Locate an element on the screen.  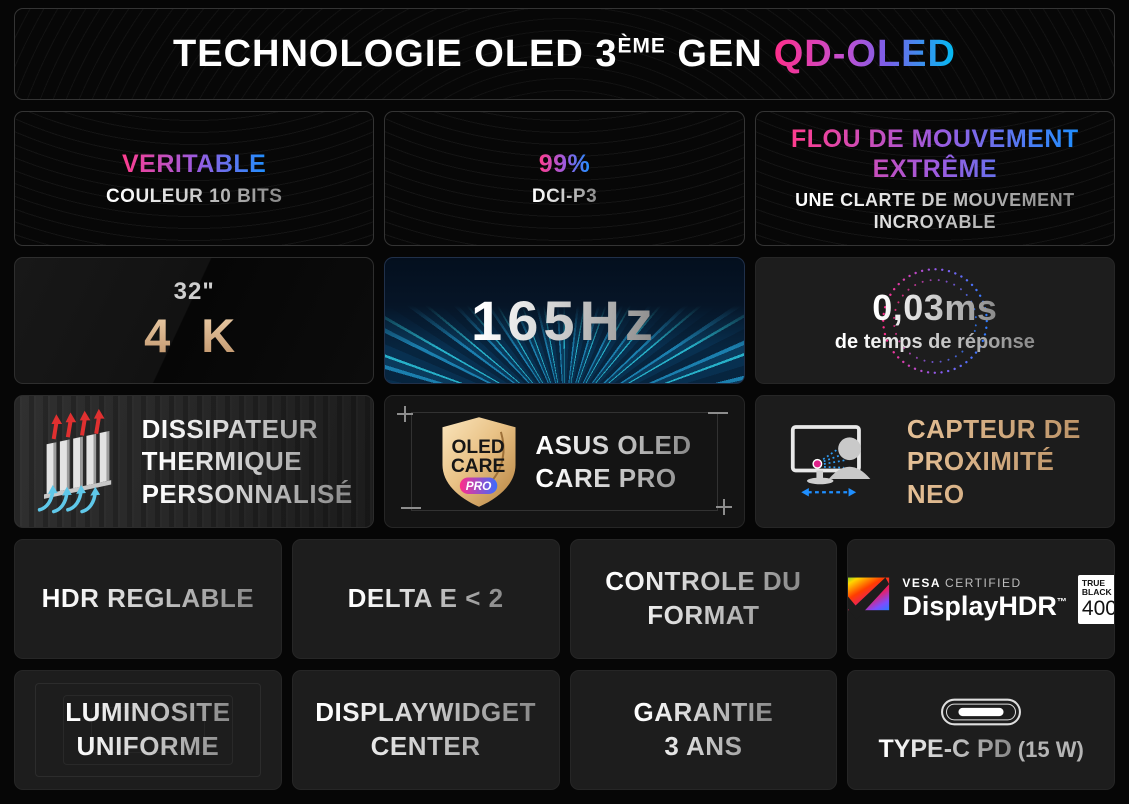
warranty-label: GARANTIE 3 ANS is located at coordinates (703, 730).